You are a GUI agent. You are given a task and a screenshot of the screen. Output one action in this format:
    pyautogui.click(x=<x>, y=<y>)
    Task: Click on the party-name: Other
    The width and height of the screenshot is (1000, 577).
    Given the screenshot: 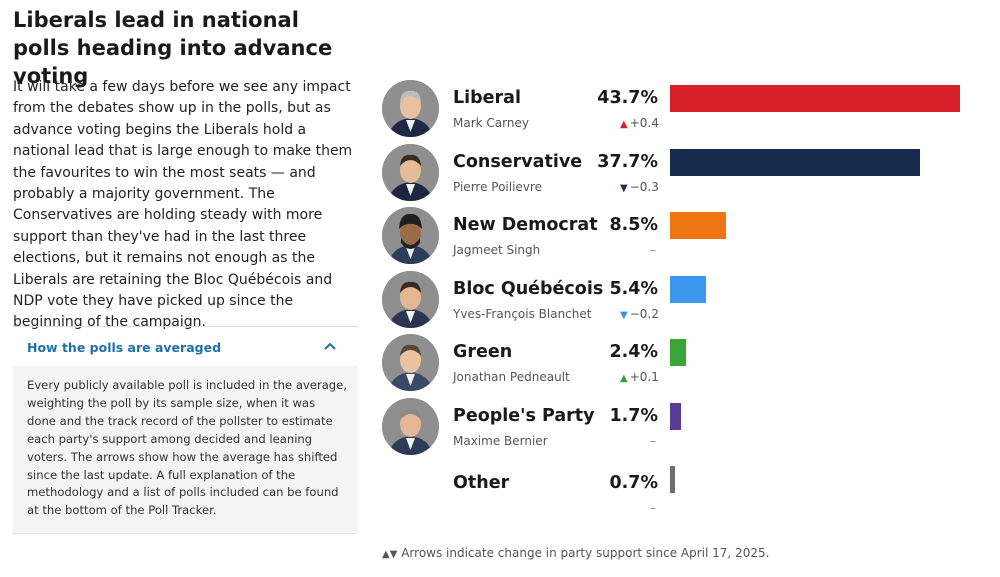 What is the action you would take?
    pyautogui.click(x=481, y=483)
    